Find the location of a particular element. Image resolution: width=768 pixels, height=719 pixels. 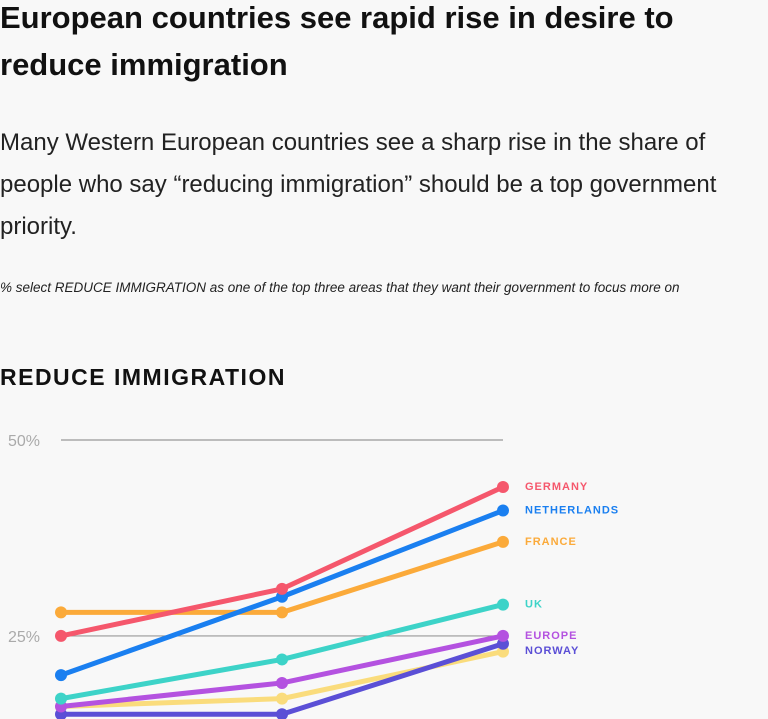

legend-label: FRANCE is located at coordinates (551, 542).